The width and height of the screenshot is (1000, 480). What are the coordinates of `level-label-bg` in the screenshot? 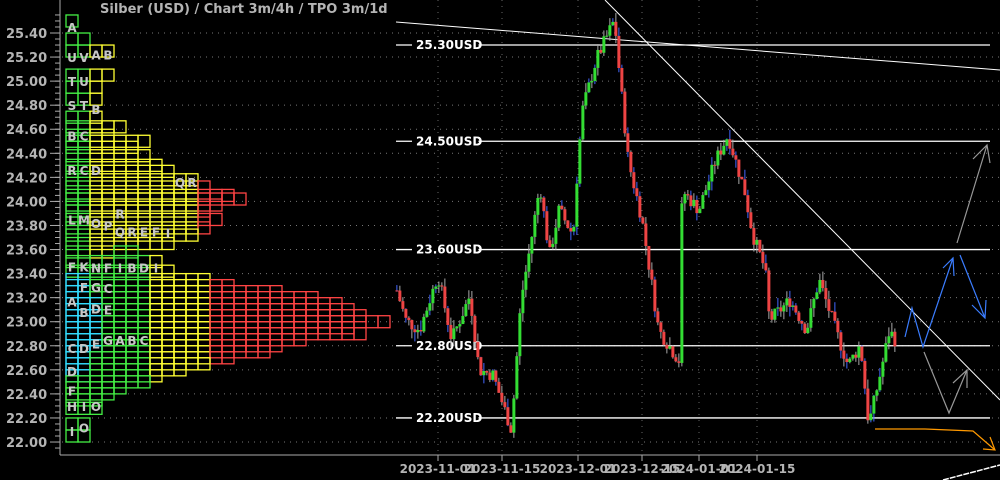 It's located at (445, 417).